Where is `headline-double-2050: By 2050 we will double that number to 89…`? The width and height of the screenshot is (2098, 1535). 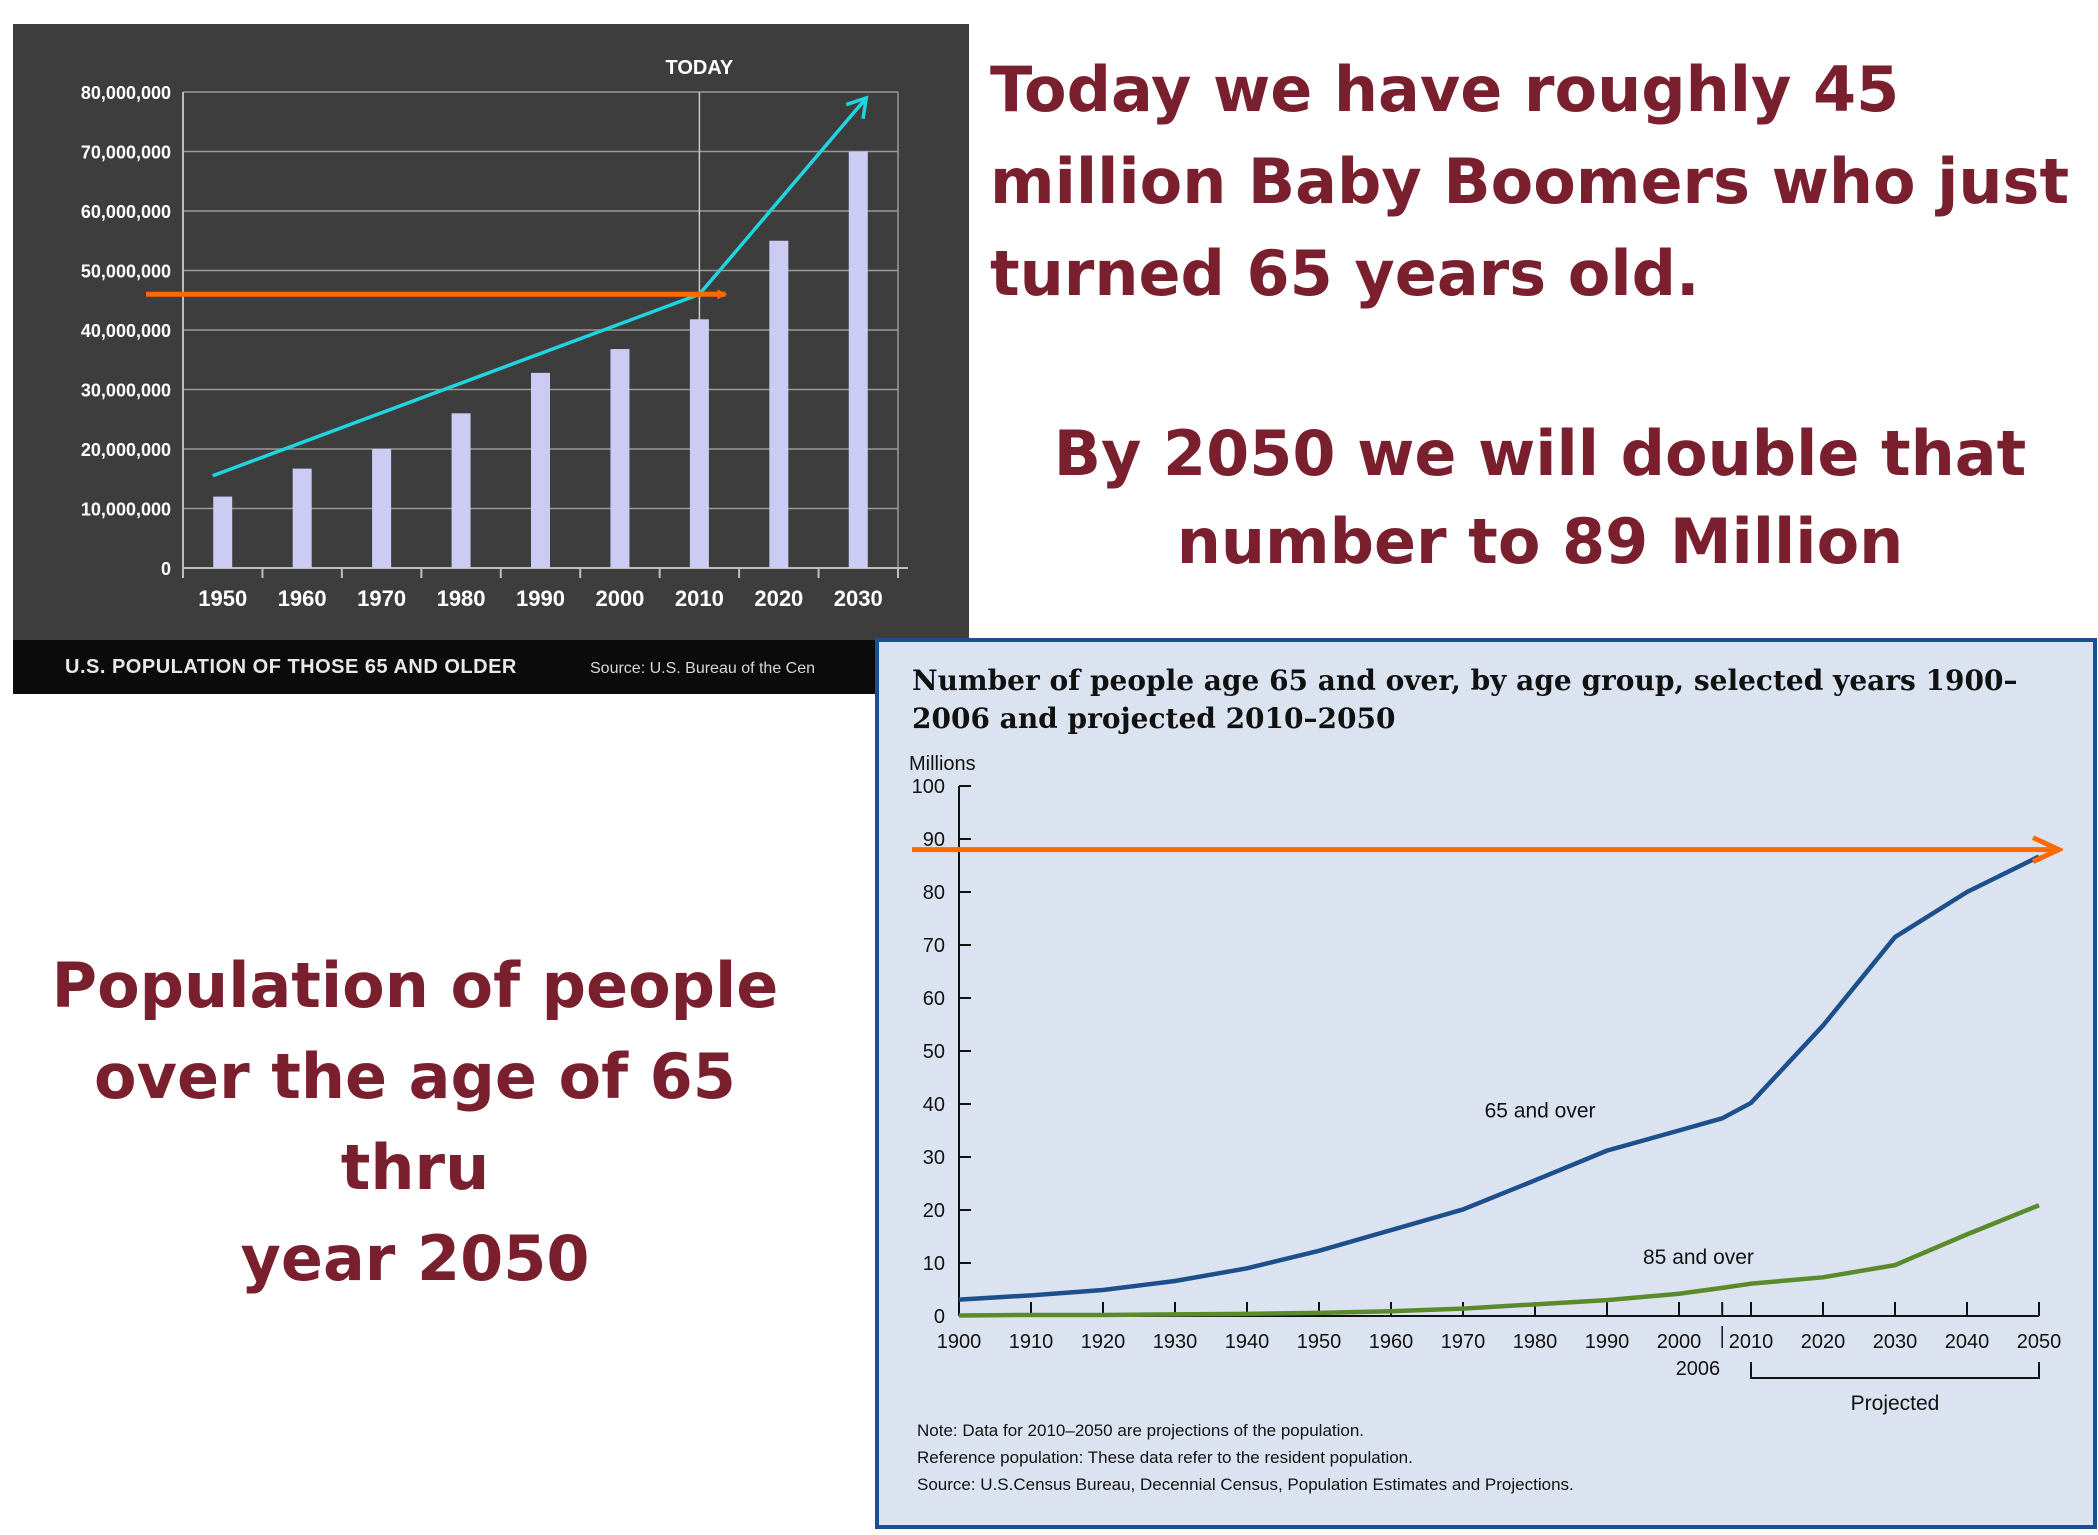
headline-double-2050: By 2050 we will double that number to 89… is located at coordinates (1540, 498).